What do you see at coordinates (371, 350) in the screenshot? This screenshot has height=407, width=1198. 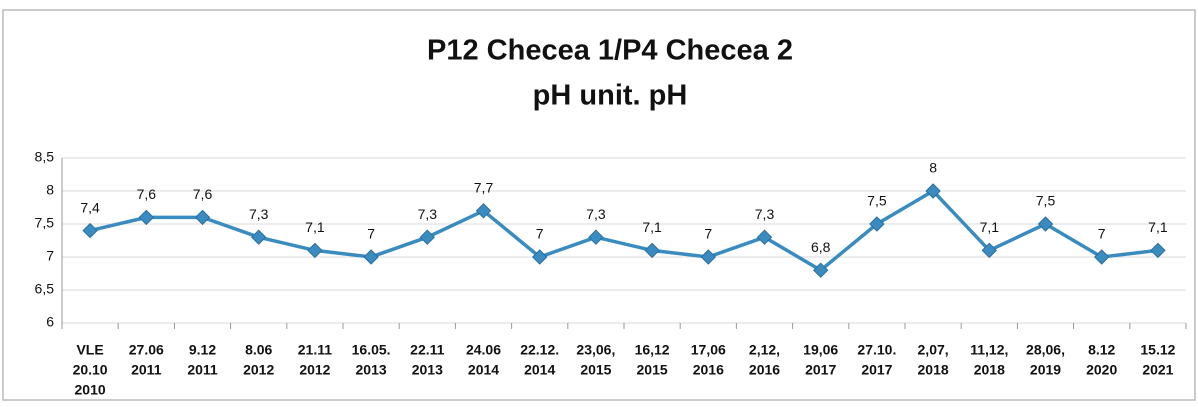 I see `x-tick-label: 16.05.` at bounding box center [371, 350].